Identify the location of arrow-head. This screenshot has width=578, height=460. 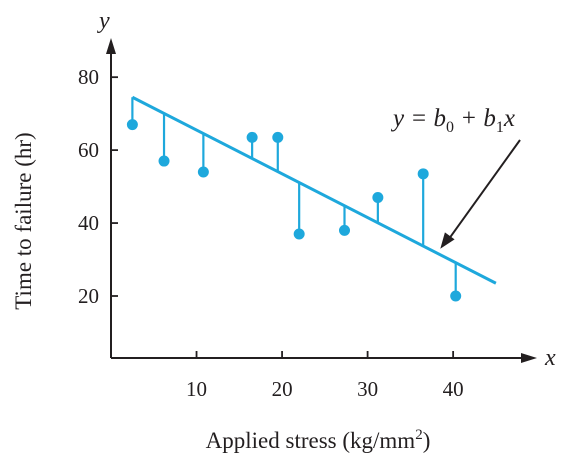
(447, 240).